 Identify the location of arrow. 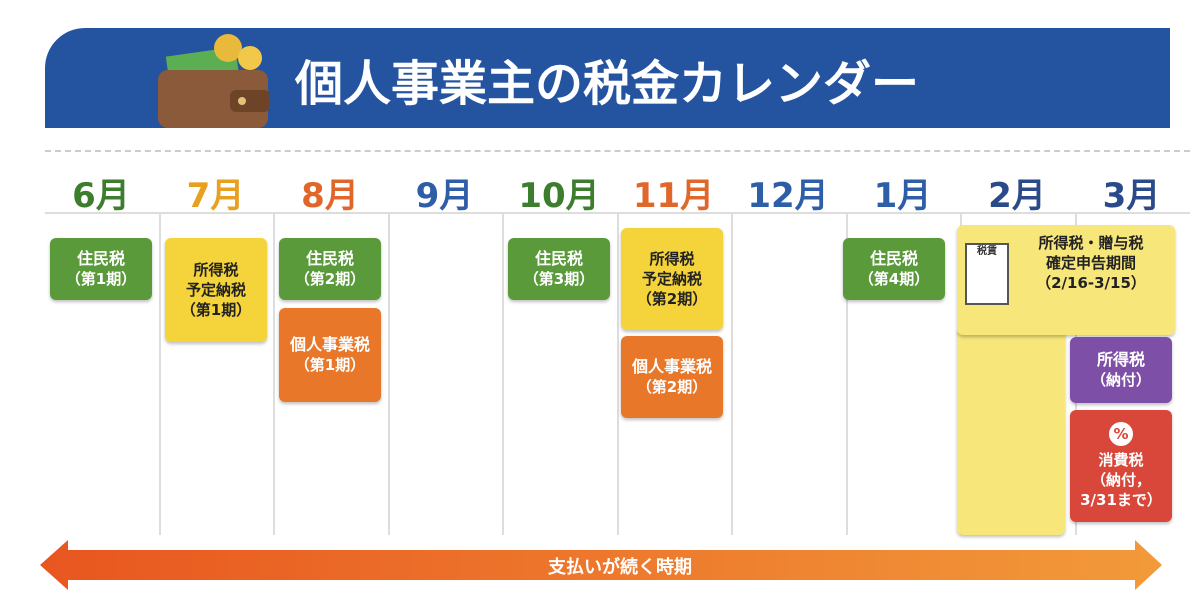
(601, 565).